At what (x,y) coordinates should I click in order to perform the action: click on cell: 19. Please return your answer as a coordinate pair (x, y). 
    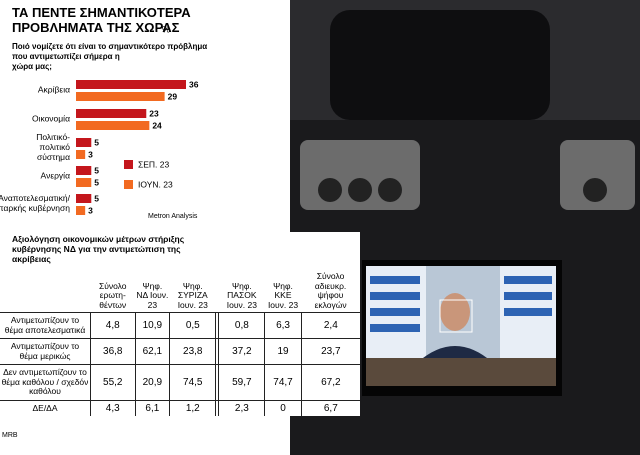
    Looking at the image, I should click on (283, 351).